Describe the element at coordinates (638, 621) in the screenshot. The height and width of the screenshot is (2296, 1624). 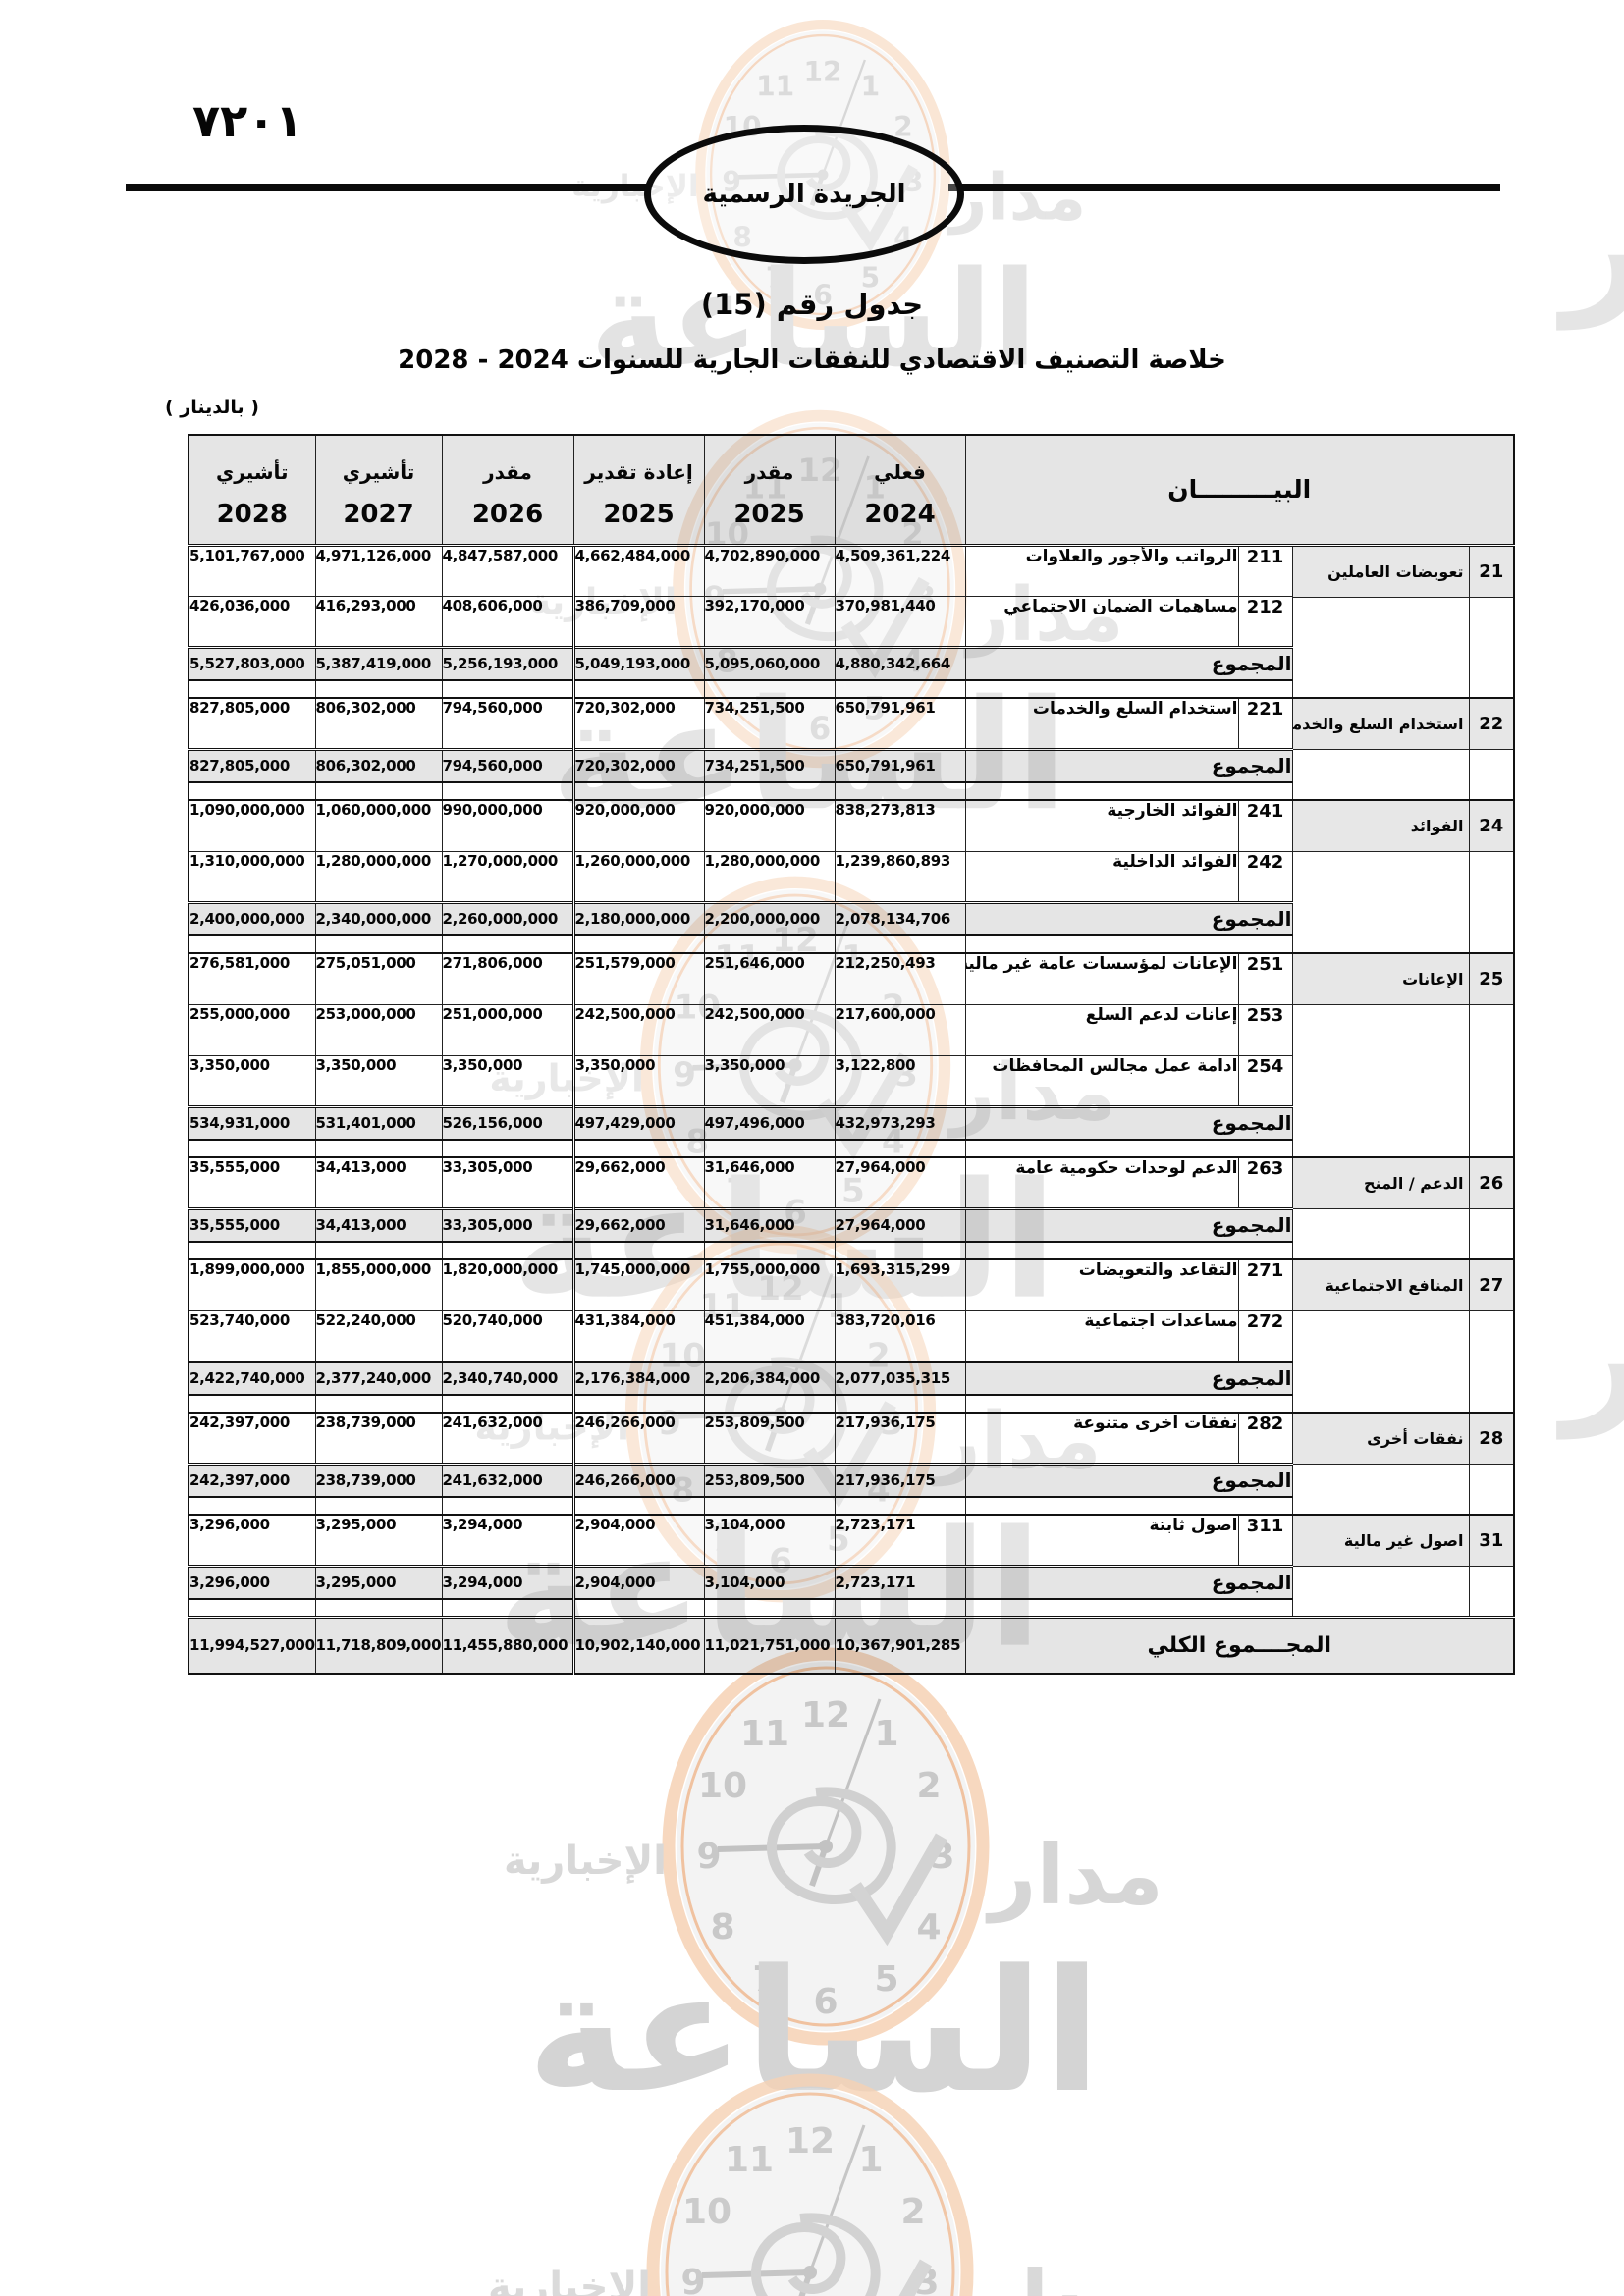
I see `value-cell: 386,709,000` at that location.